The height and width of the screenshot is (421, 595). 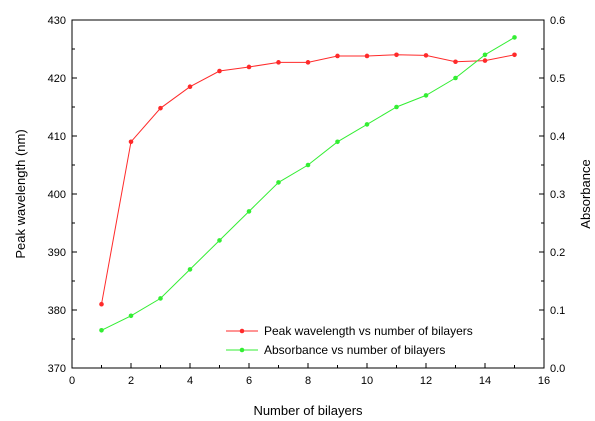 I want to click on y-left-axis-title: Peak wavelength (nm), so click(x=20, y=193).